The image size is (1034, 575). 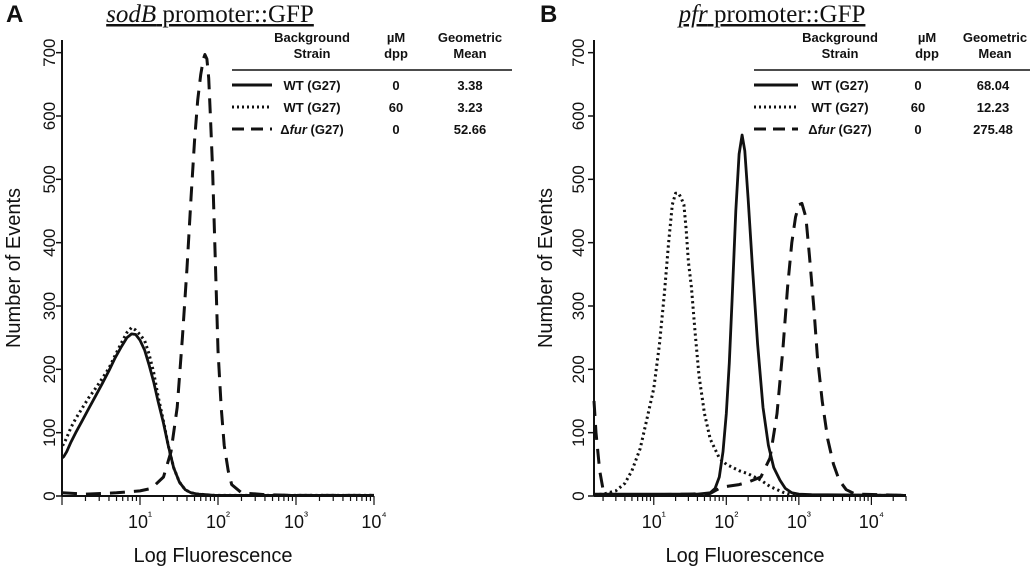 I want to click on table-mean-cell: 3.23, so click(x=469, y=107).